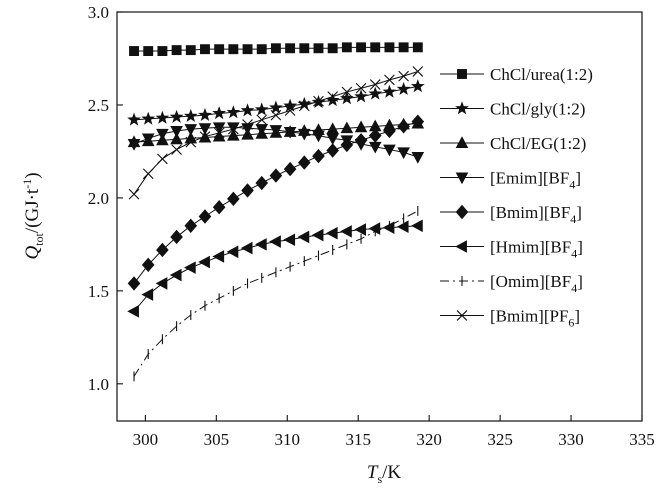 The width and height of the screenshot is (660, 496). Describe the element at coordinates (535, 318) in the screenshot. I see `legend-label: [Bmim][PF6]` at that location.